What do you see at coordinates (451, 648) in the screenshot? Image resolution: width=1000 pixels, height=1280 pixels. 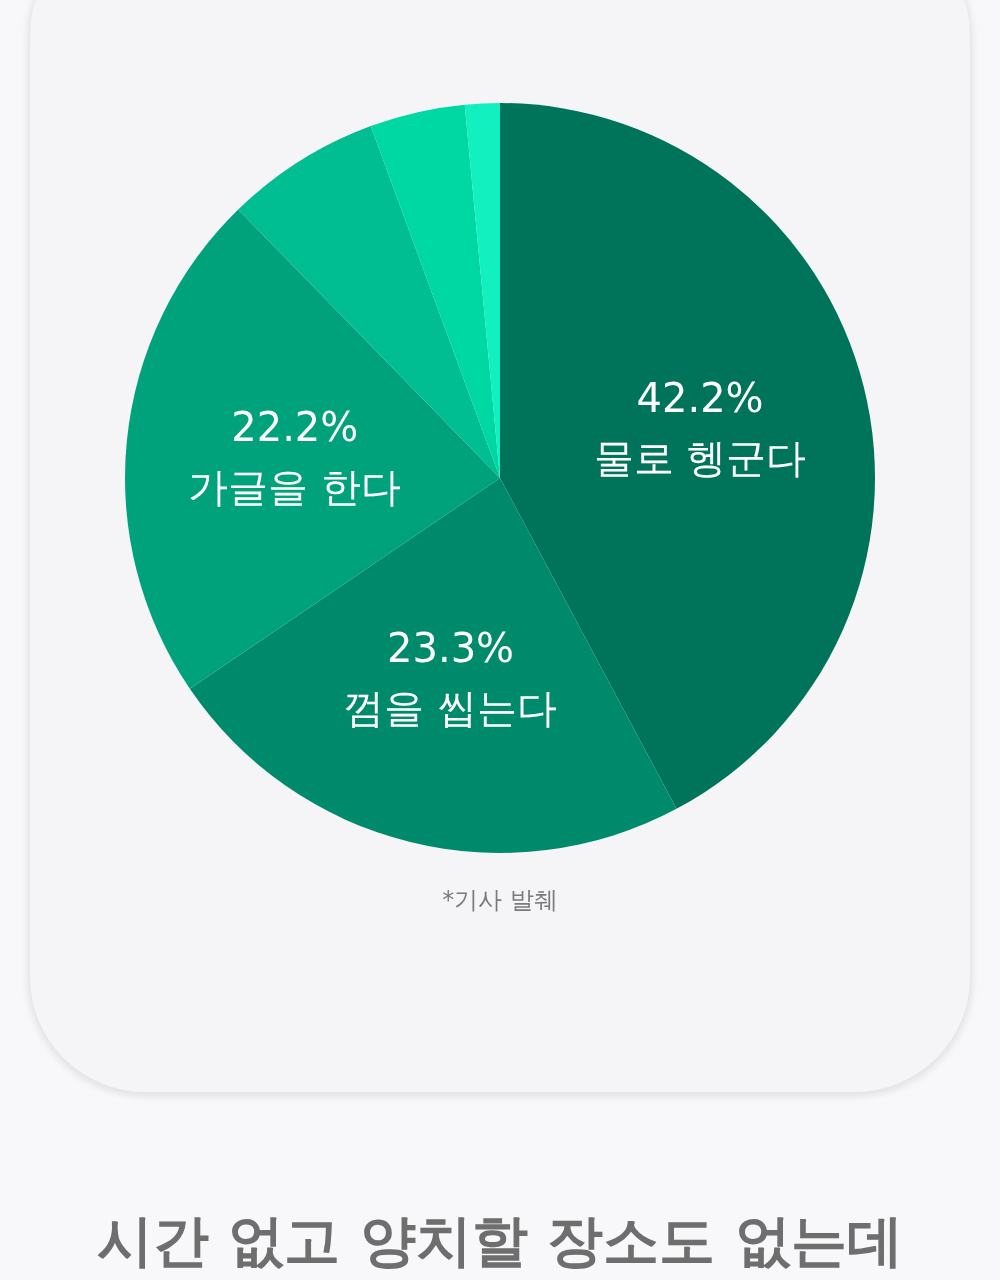 I see `data-label: 23.3%` at bounding box center [451, 648].